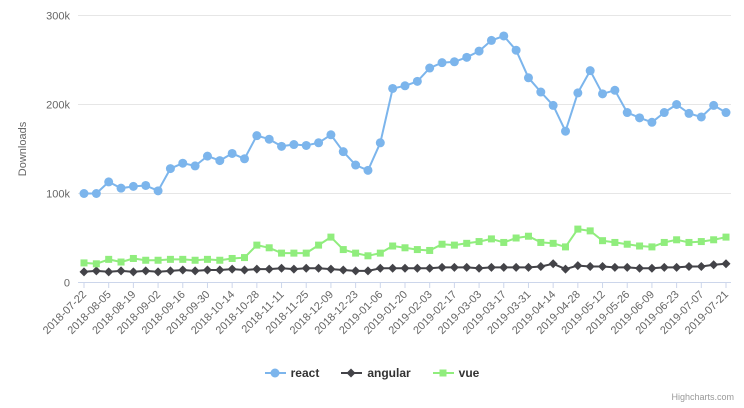 This screenshot has height=408, width=744. What do you see at coordinates (291, 373) in the screenshot?
I see `legend-item-react: react` at bounding box center [291, 373].